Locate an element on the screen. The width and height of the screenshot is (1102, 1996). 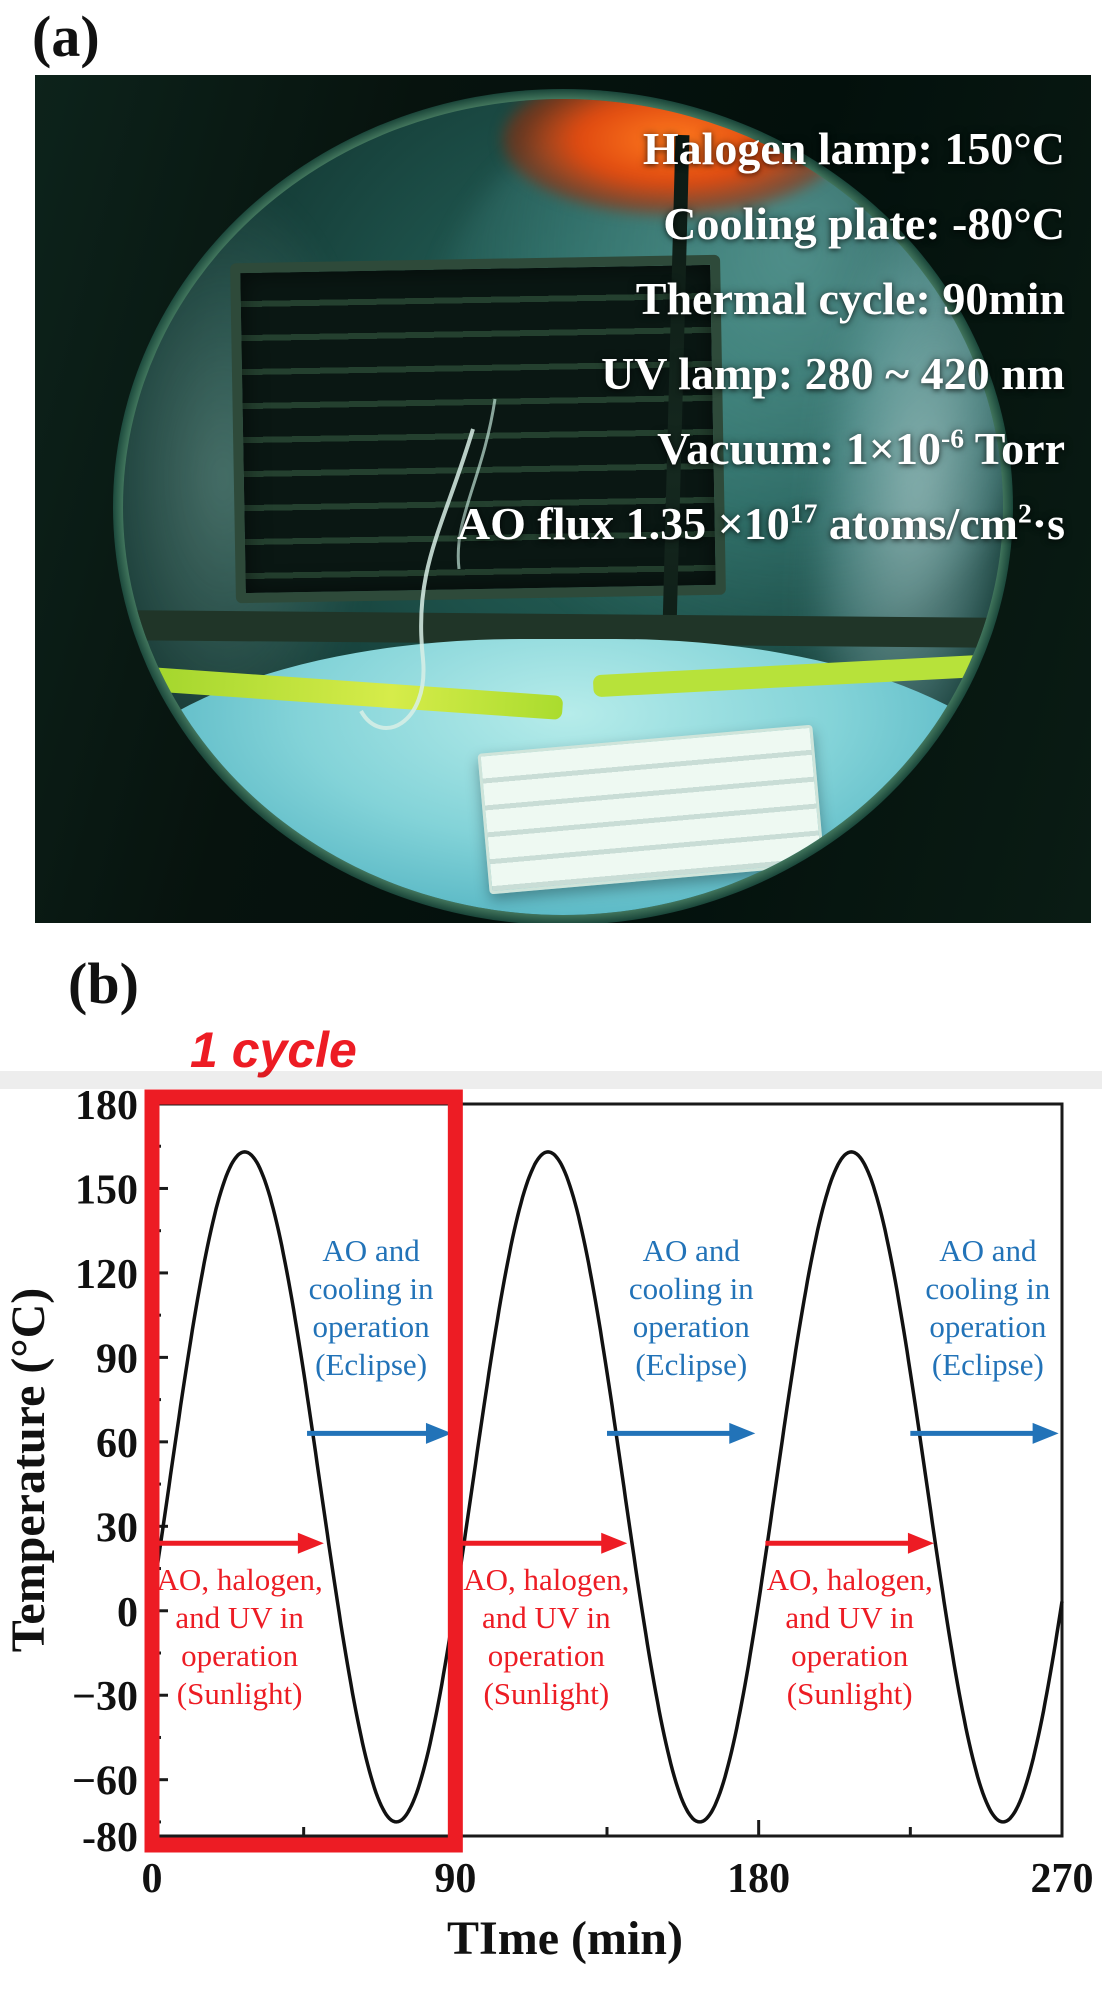
eclipse-annotation-2: AO and cooling in operation (Eclipse) is located at coordinates (691, 1307).